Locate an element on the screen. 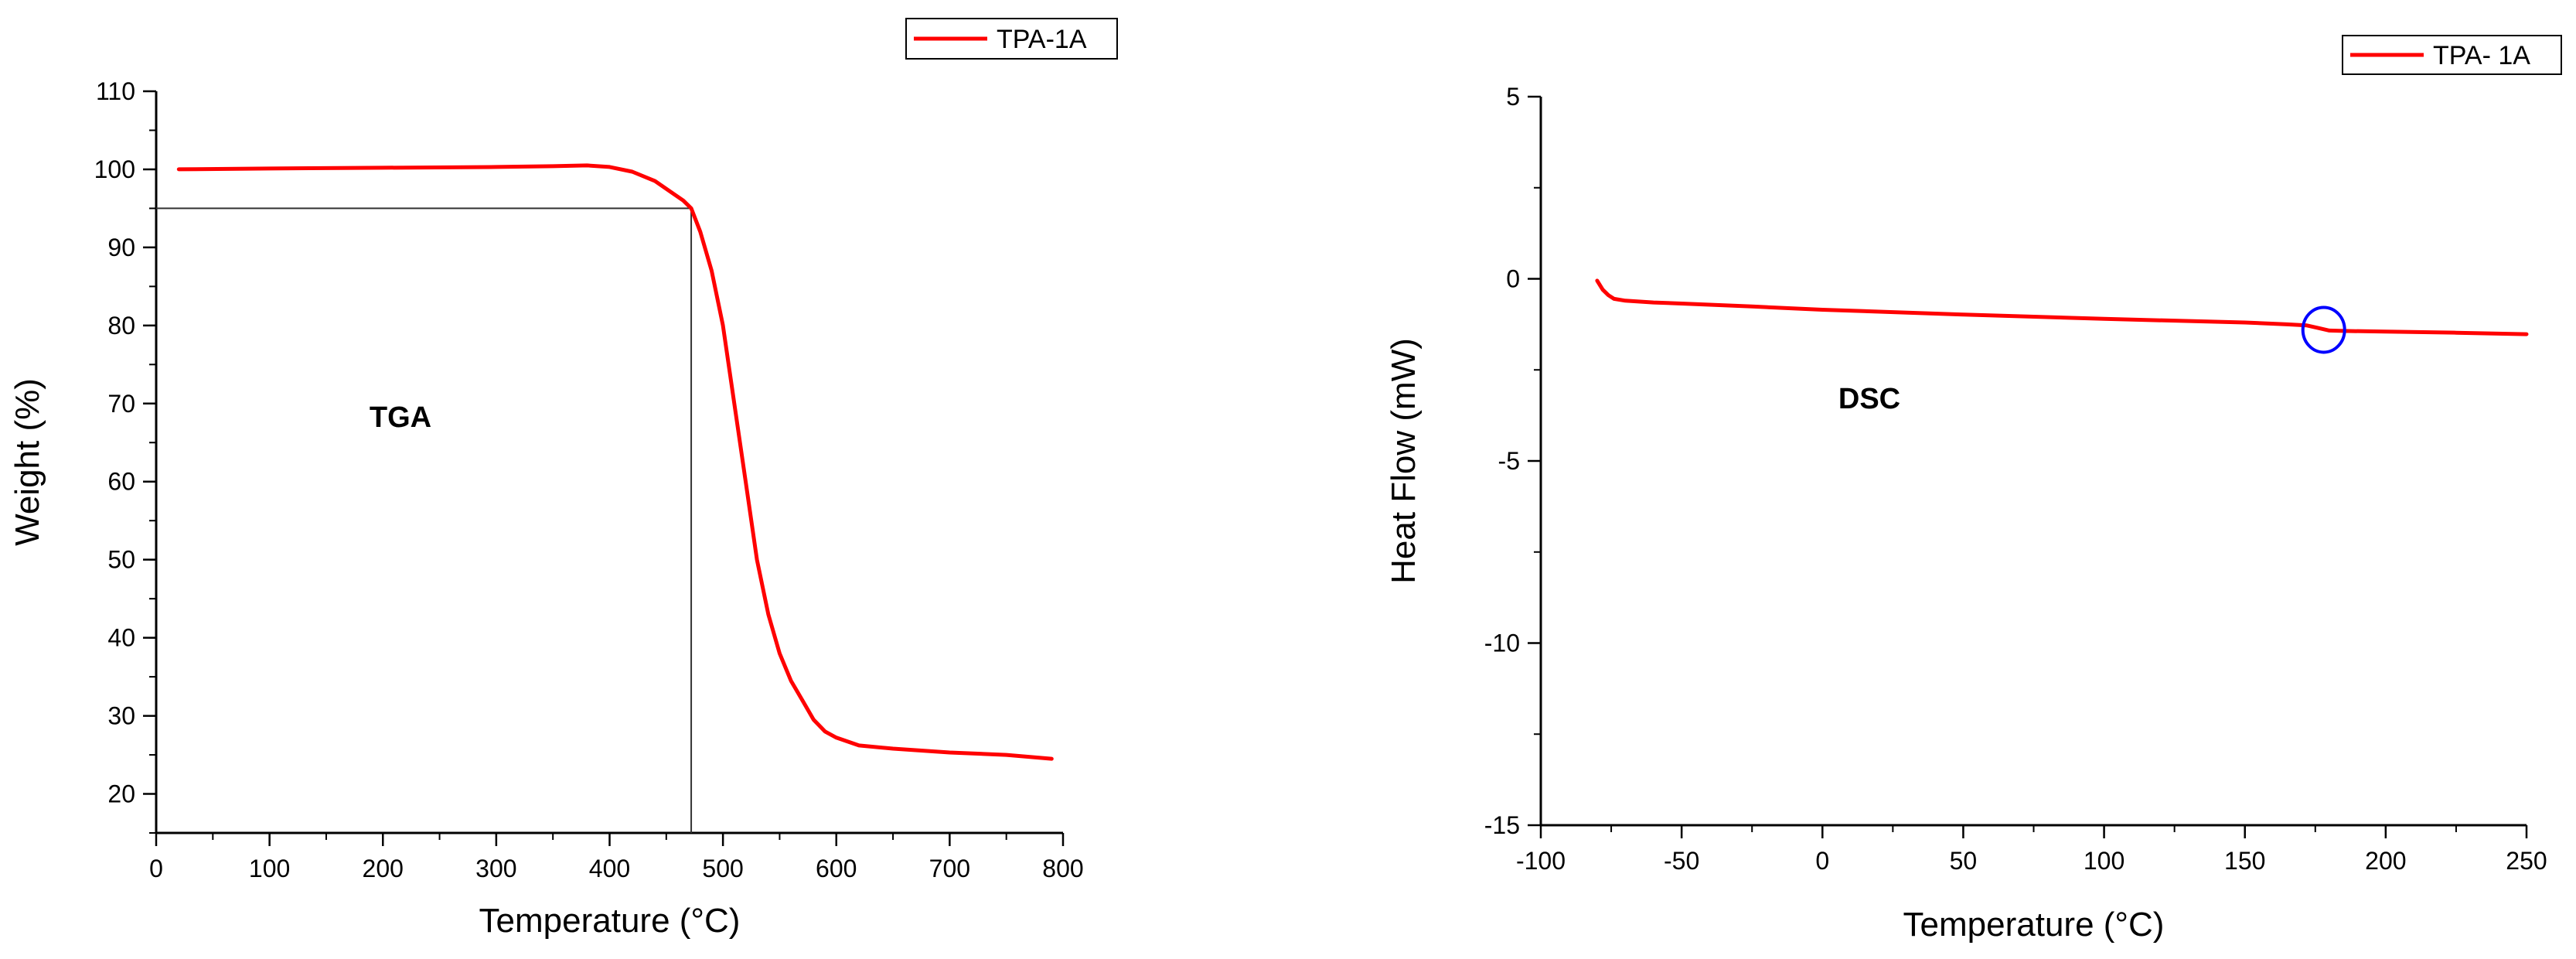  y-tick-label: 80 is located at coordinates (121, 326).